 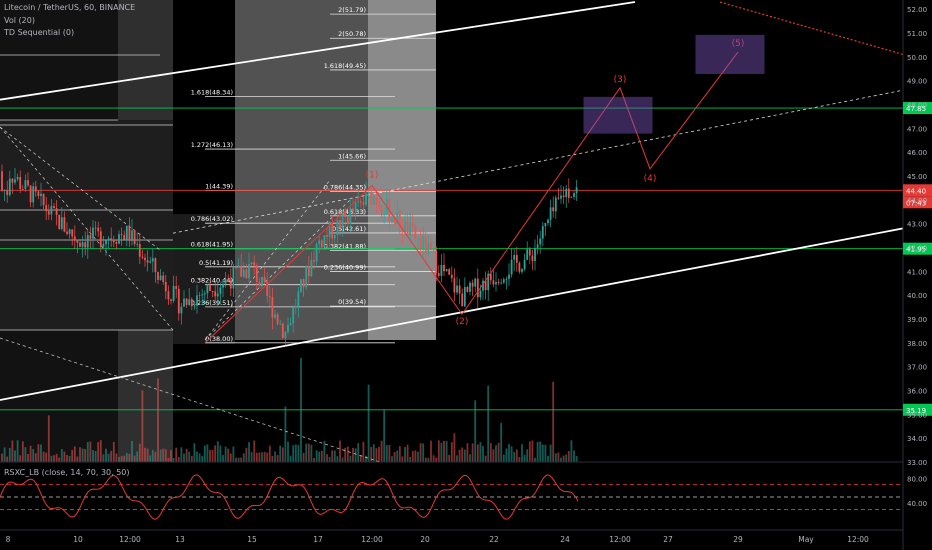 I want to click on volume-indicator-label: Vol (20), so click(x=19, y=20).